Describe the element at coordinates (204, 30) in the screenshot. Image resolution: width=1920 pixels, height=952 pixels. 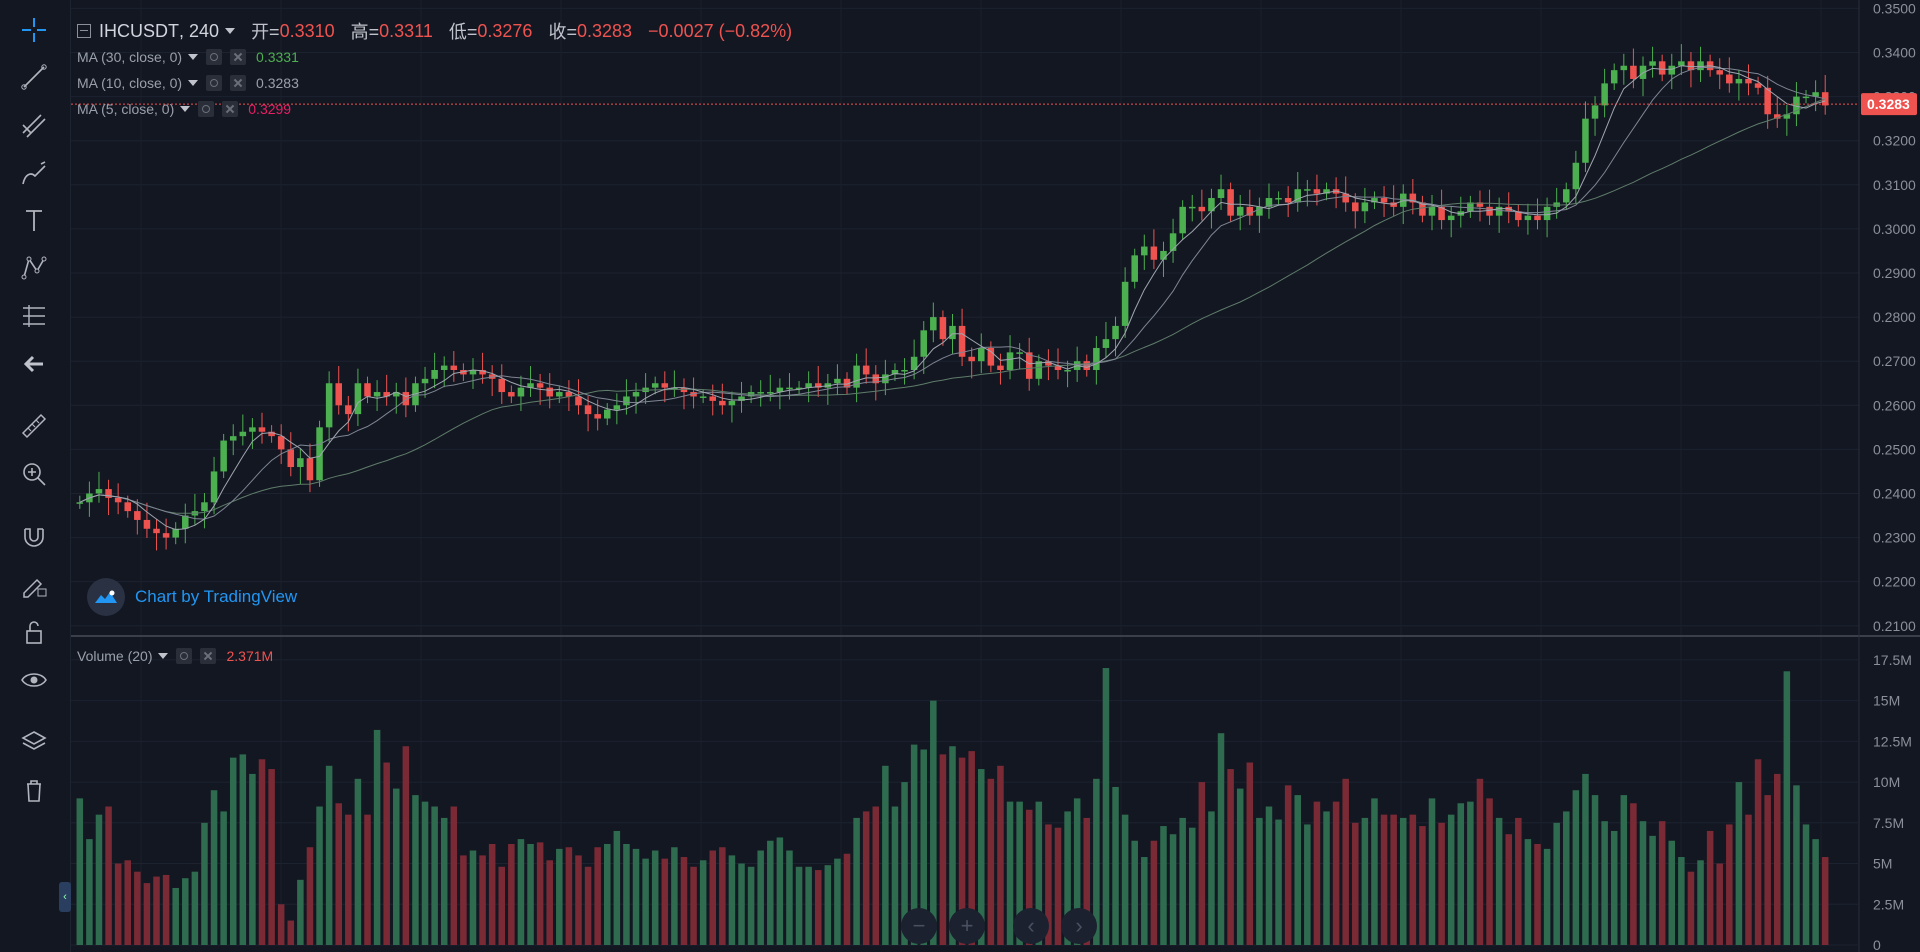
I see `symbol-interval: 240` at that location.